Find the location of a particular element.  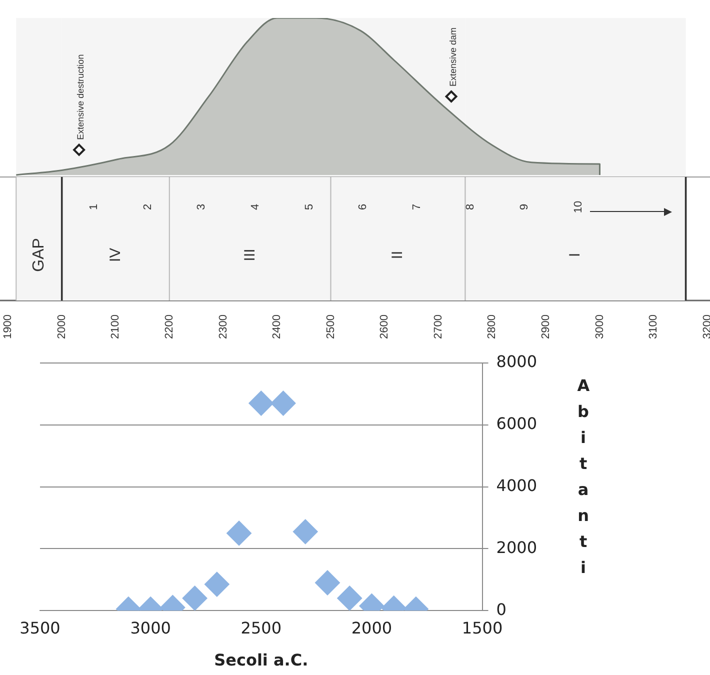

x-tick-label: 2400 is located at coordinates (277, 327).